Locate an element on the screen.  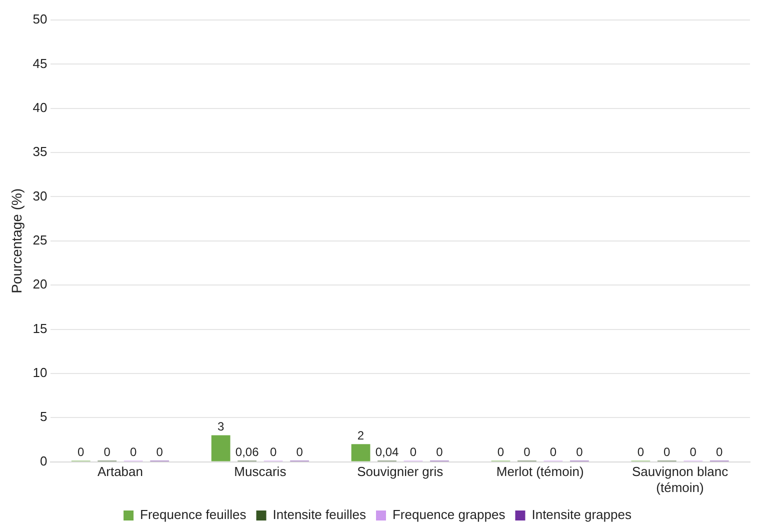
legend-label: Frequence feuilles is located at coordinates (193, 514).